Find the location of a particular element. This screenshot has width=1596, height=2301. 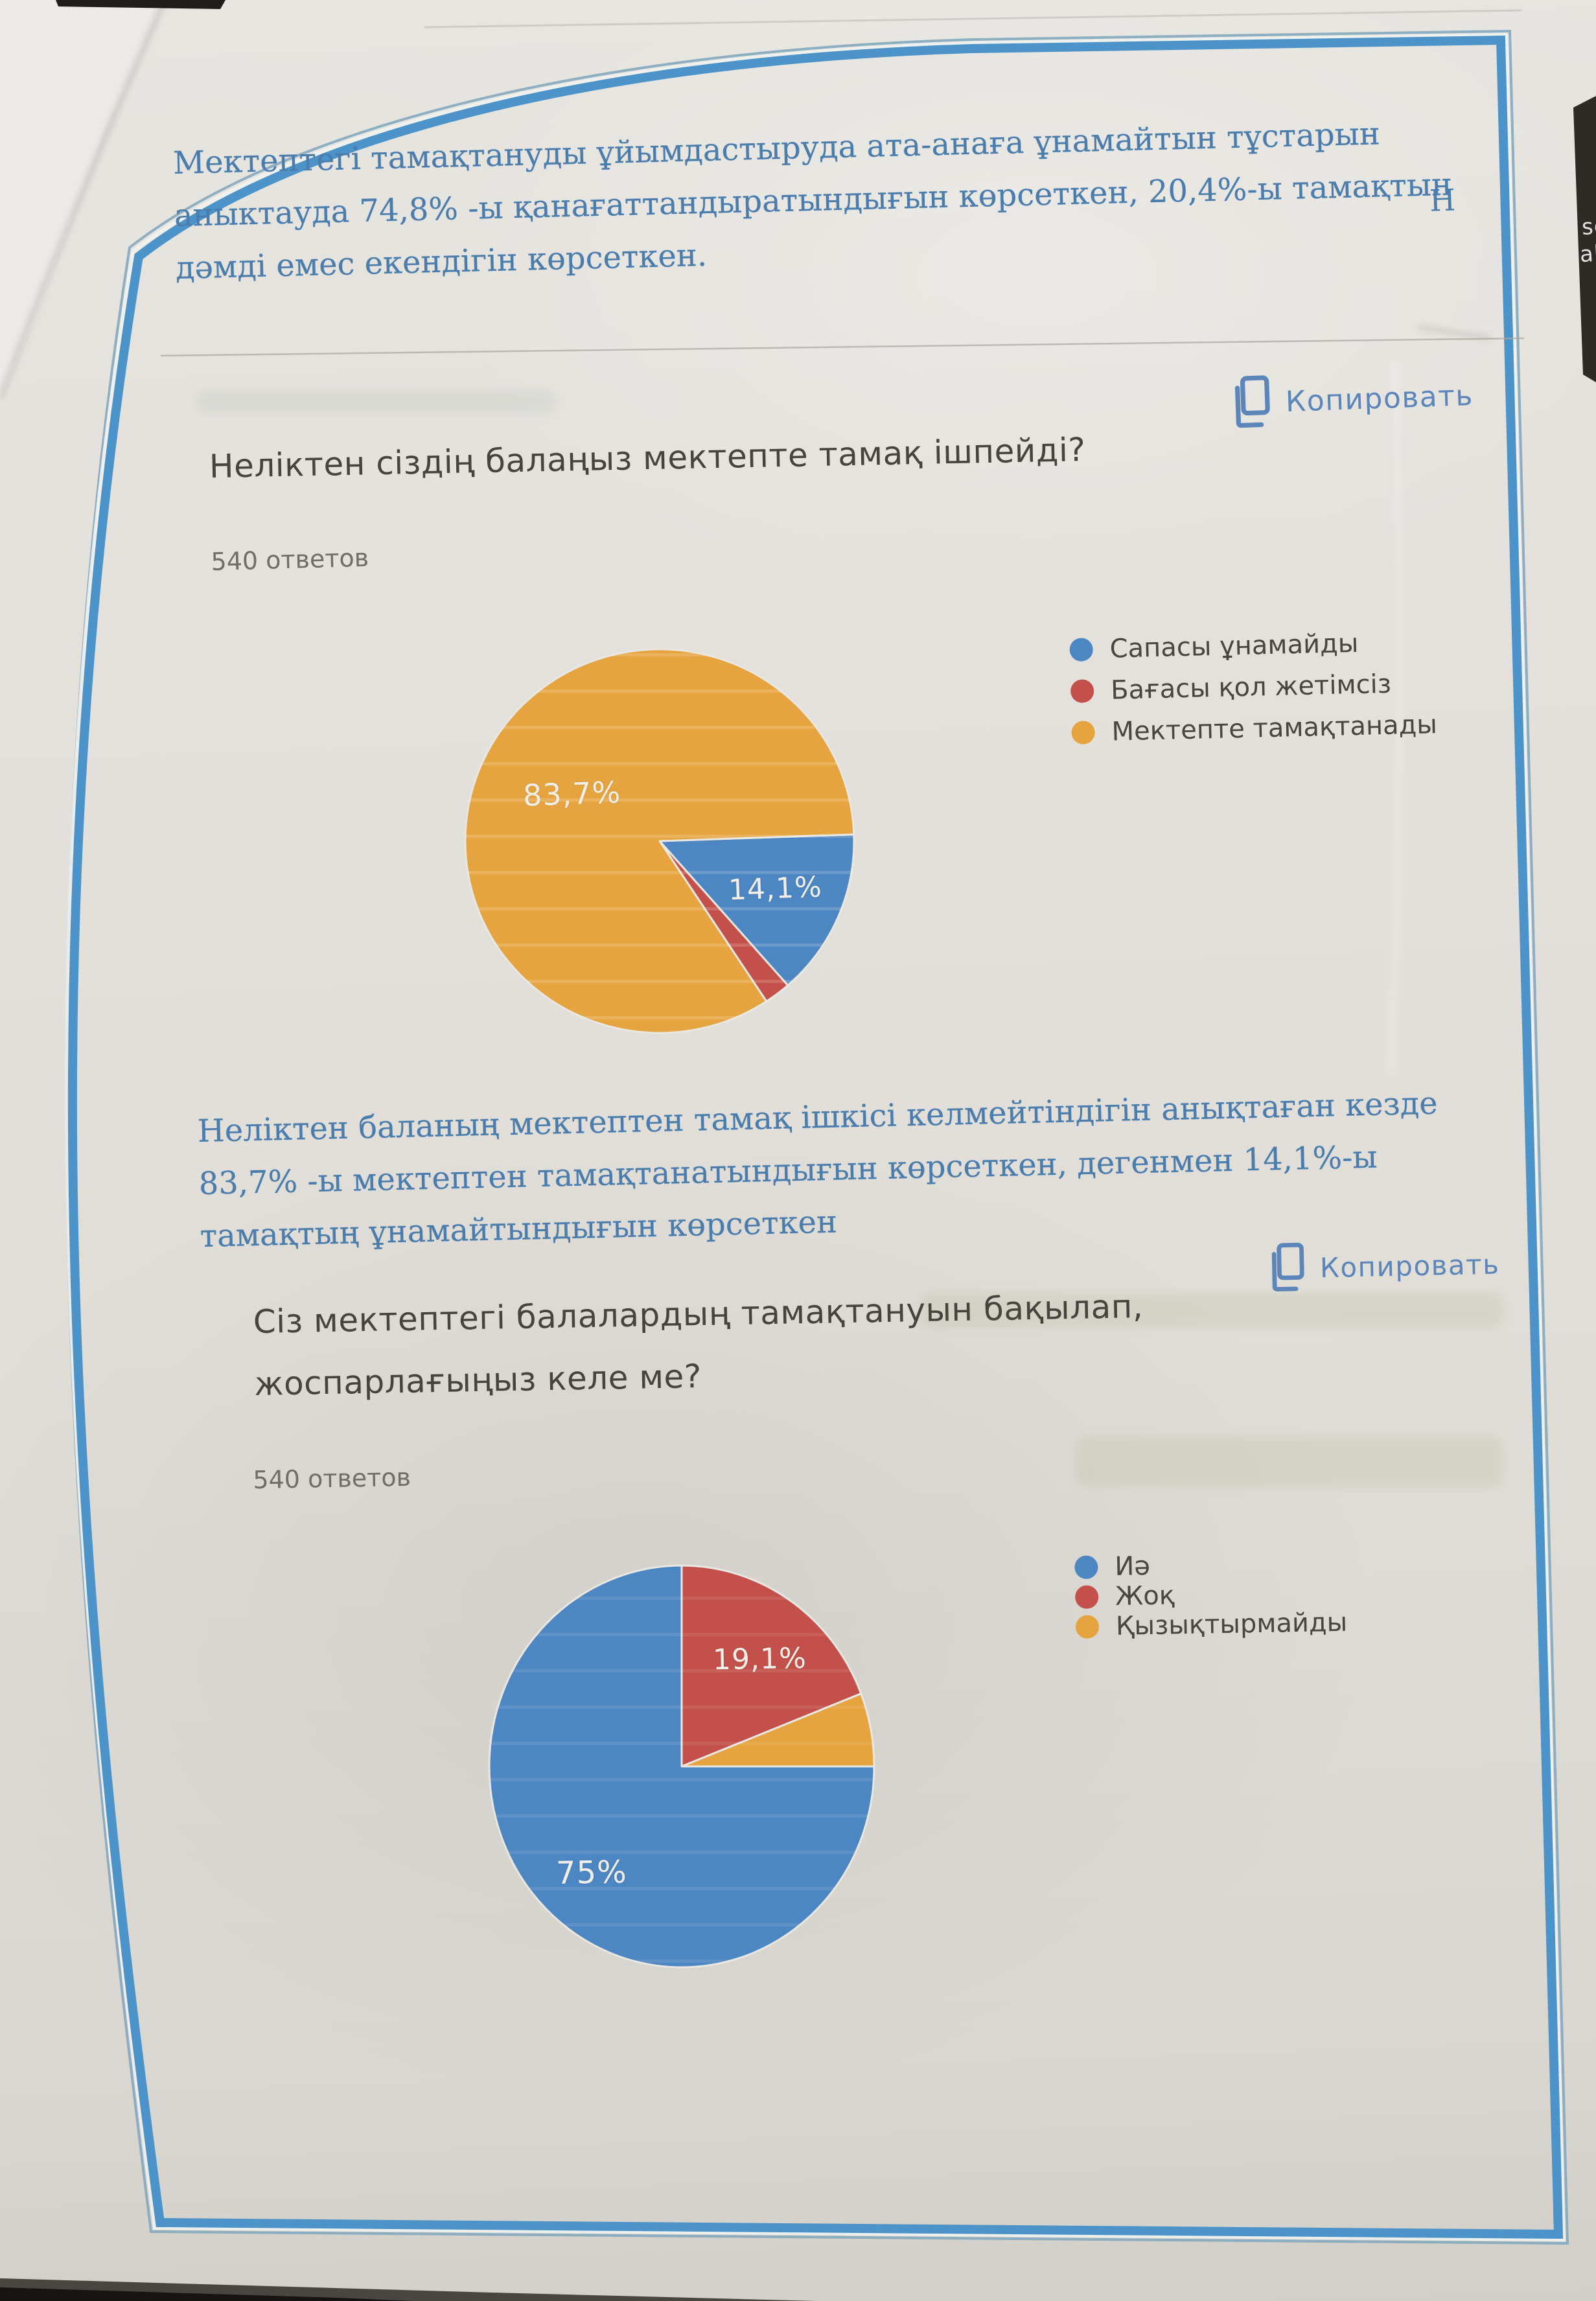

paper-crease is located at coordinates (1440, 701).